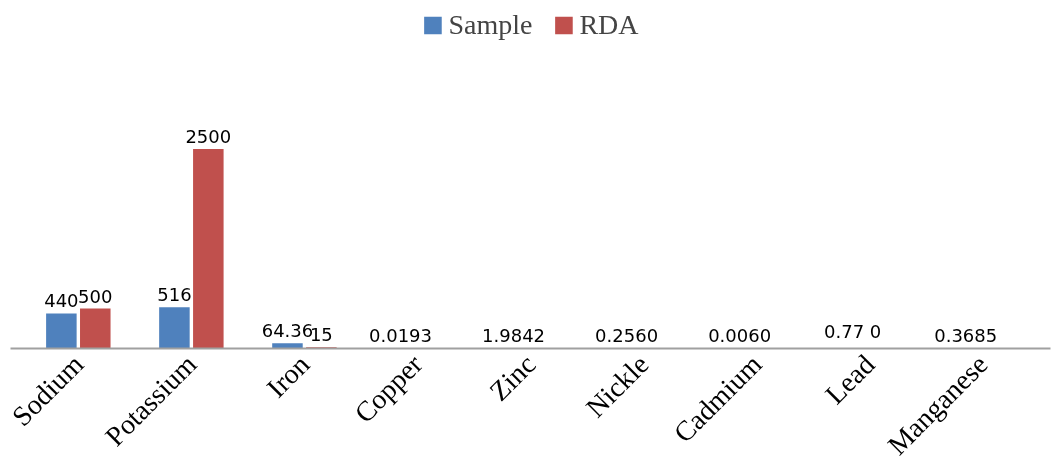 The image size is (1060, 474). I want to click on data-label: 0.0060, so click(740, 336).